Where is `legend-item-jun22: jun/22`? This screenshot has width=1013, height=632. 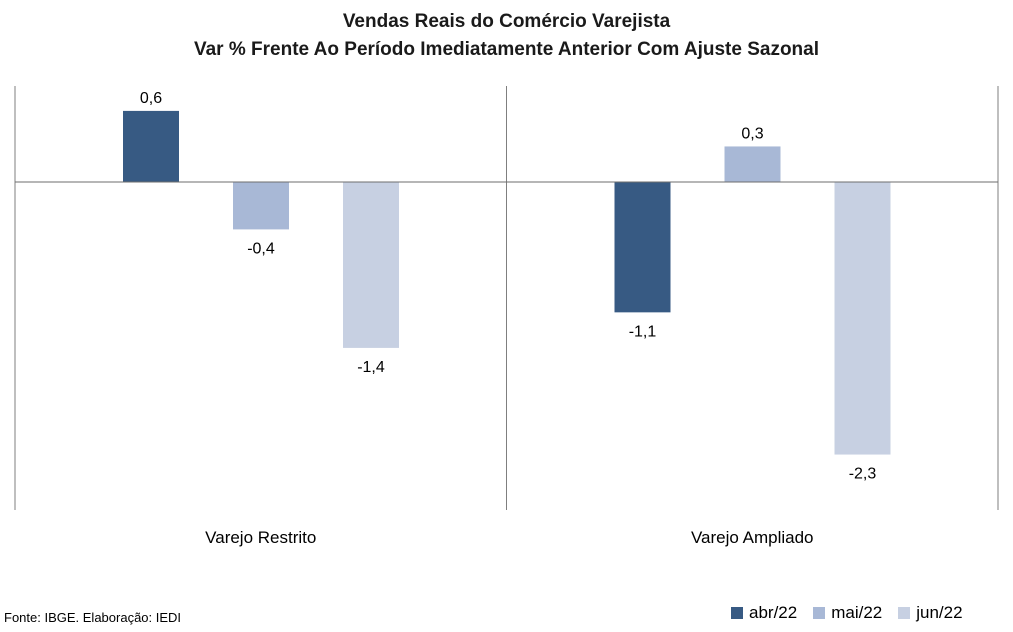 legend-item-jun22: jun/22 is located at coordinates (930, 613).